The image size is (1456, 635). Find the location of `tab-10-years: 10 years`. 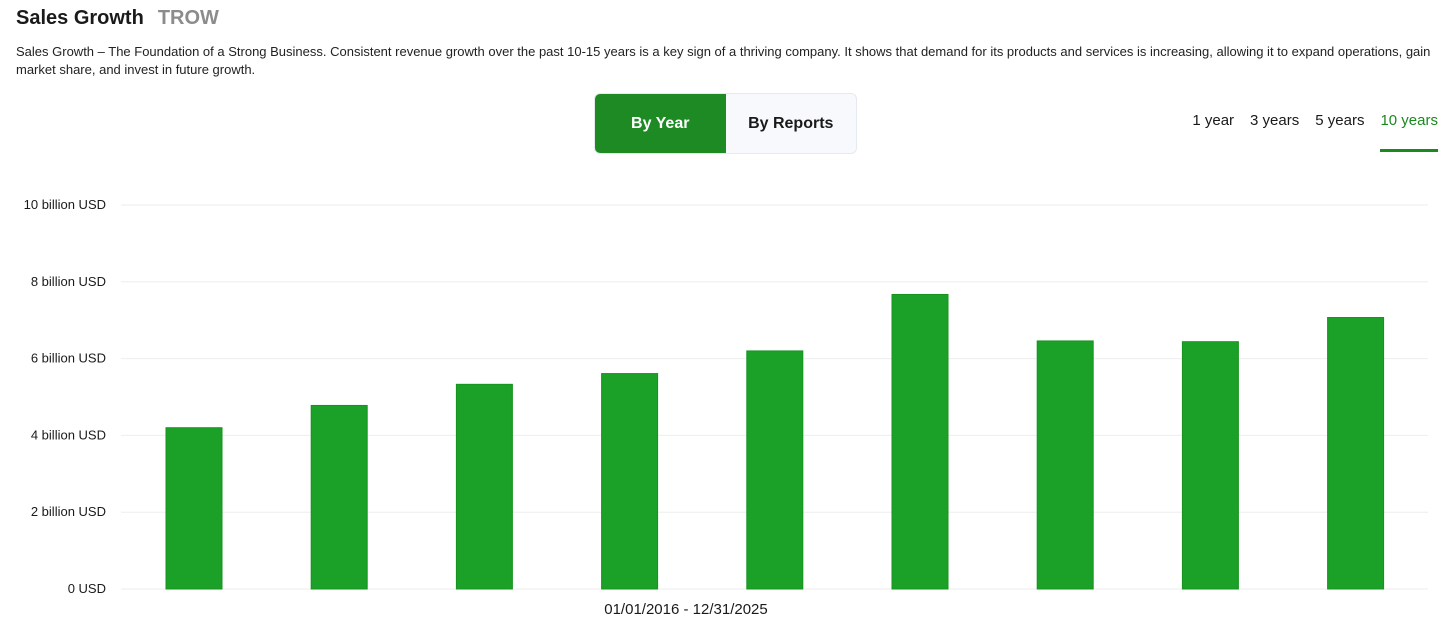

tab-10-years: 10 years is located at coordinates (1409, 132).